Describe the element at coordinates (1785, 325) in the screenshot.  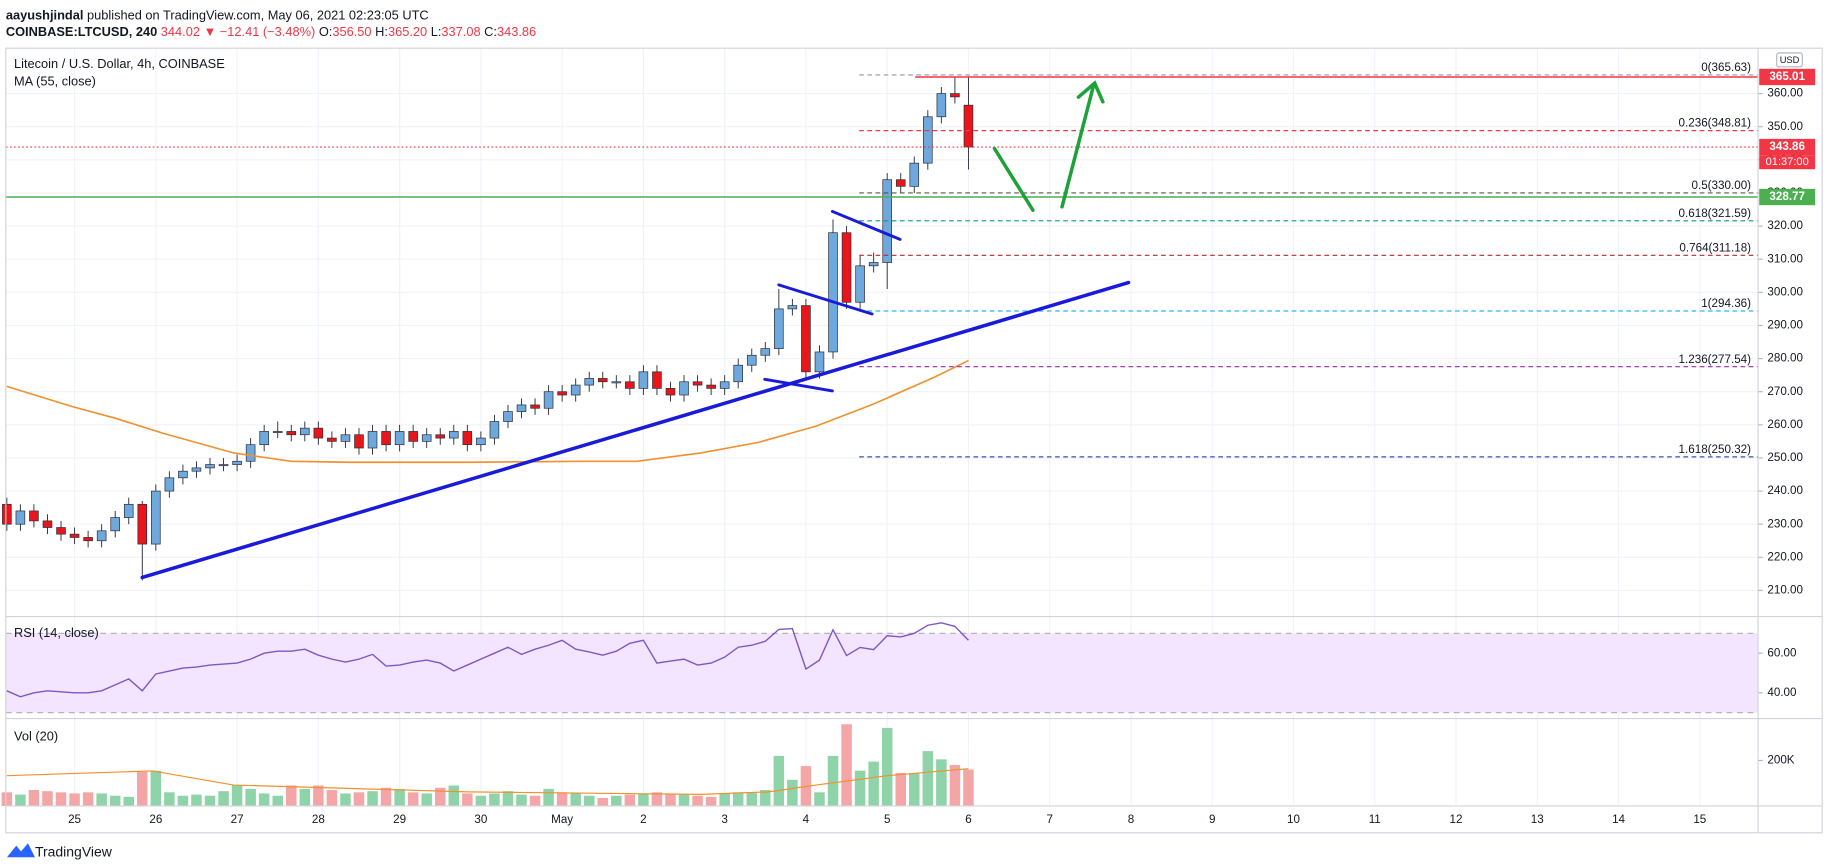
I see `y-tick-label: 290.00` at that location.